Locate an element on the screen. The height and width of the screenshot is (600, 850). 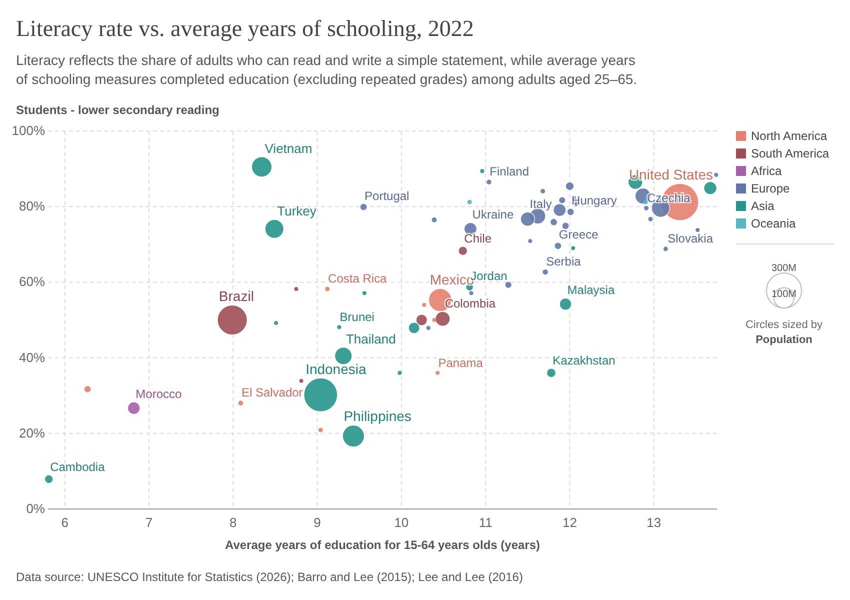
text: Population is located at coordinates (784, 340).